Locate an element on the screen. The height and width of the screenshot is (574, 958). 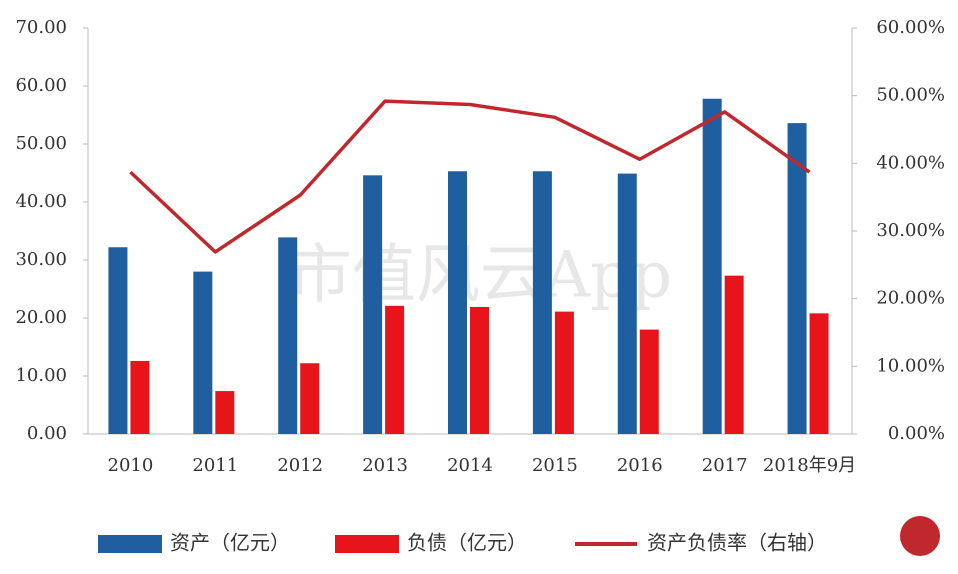
y-tick-label: 30.00 is located at coordinates (41, 259).